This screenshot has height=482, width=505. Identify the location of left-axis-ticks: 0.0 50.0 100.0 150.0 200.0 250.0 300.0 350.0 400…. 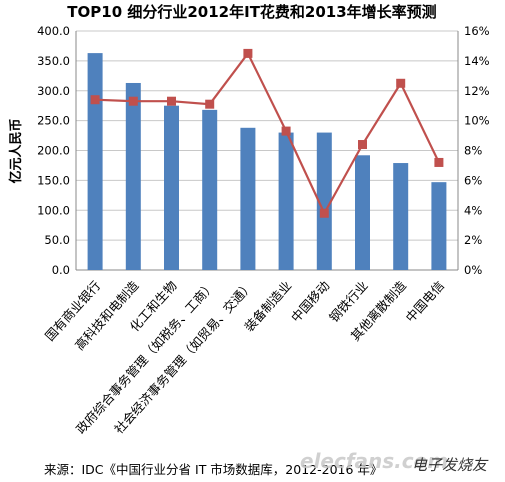
(53, 150).